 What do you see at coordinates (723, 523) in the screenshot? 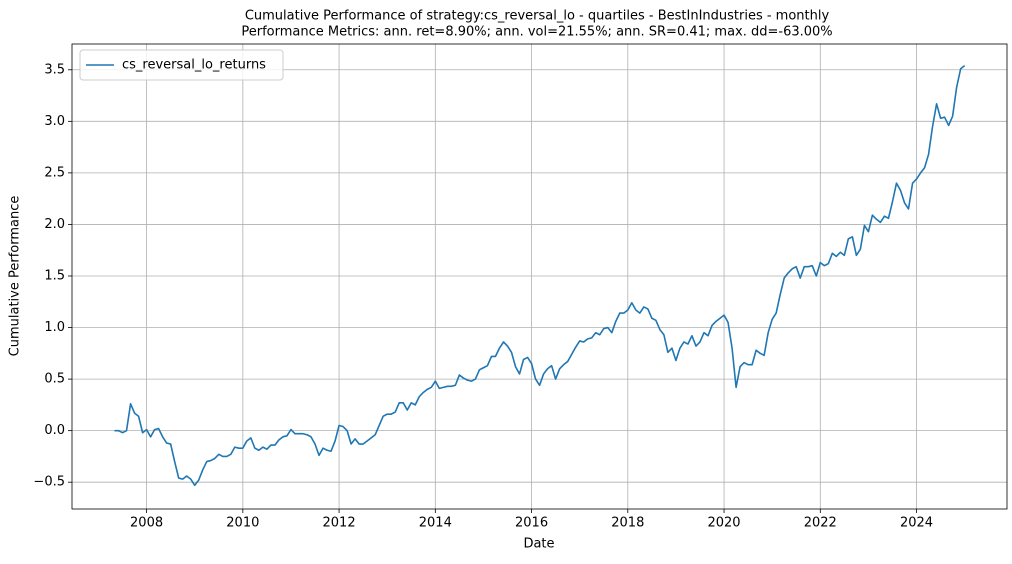
I see `x-tick-label: 2020` at bounding box center [723, 523].